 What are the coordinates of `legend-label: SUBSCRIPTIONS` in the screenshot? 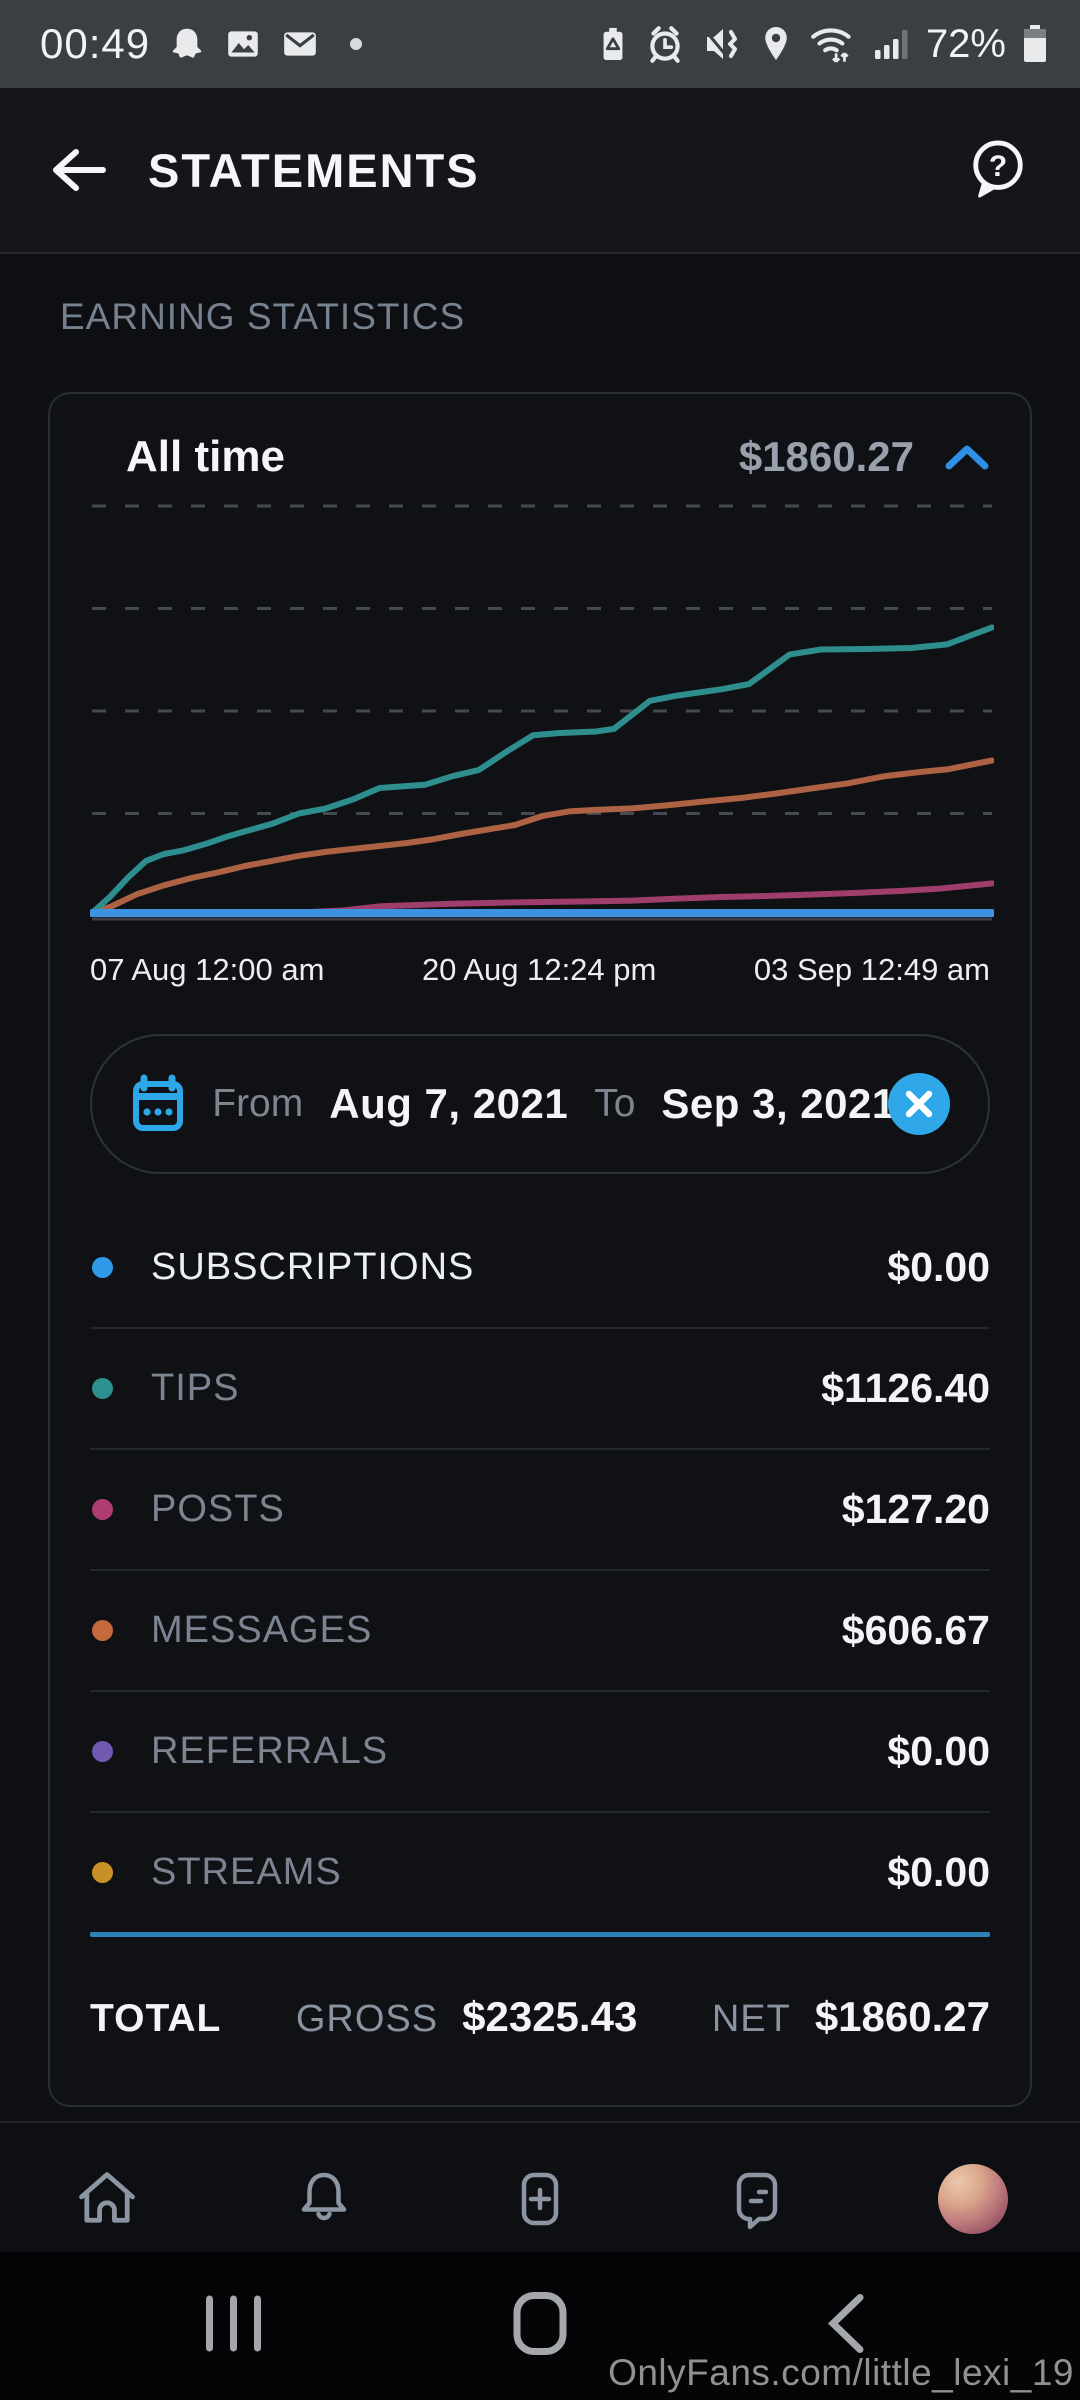 It's located at (313, 1267).